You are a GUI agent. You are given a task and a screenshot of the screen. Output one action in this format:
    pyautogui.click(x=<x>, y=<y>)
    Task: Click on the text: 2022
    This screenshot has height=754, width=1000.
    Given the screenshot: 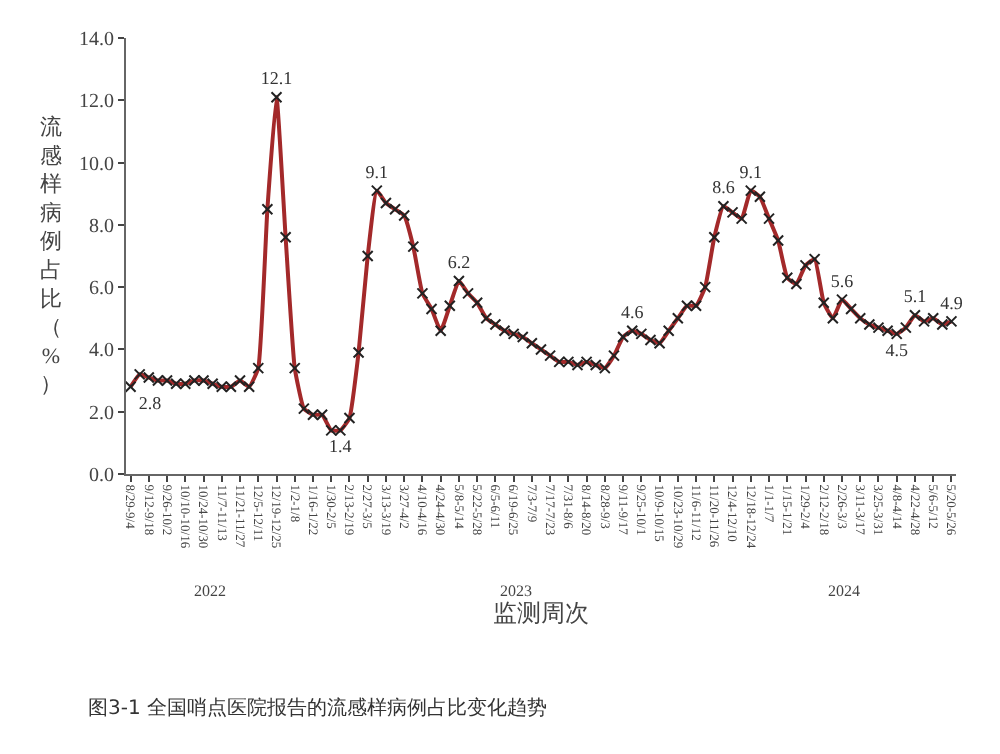 What is the action you would take?
    pyautogui.click(x=210, y=591)
    